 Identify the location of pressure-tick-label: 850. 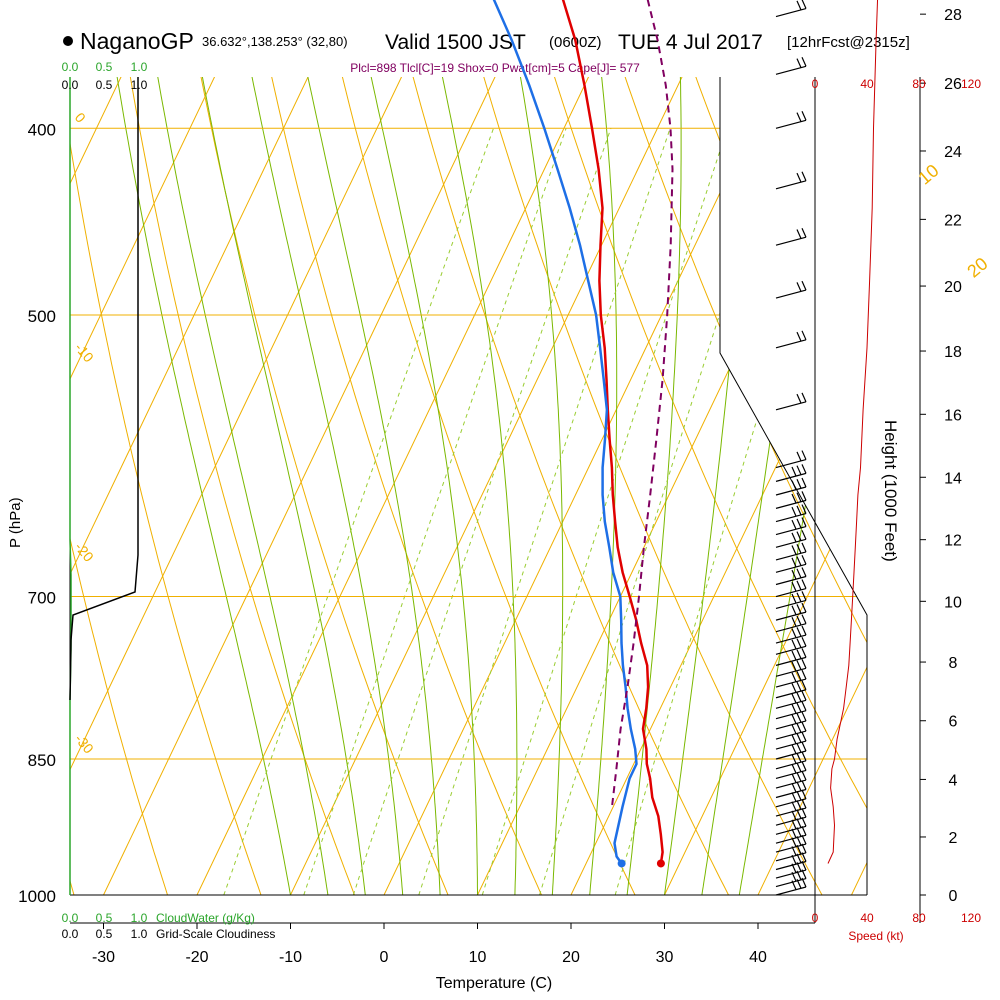
(42, 760).